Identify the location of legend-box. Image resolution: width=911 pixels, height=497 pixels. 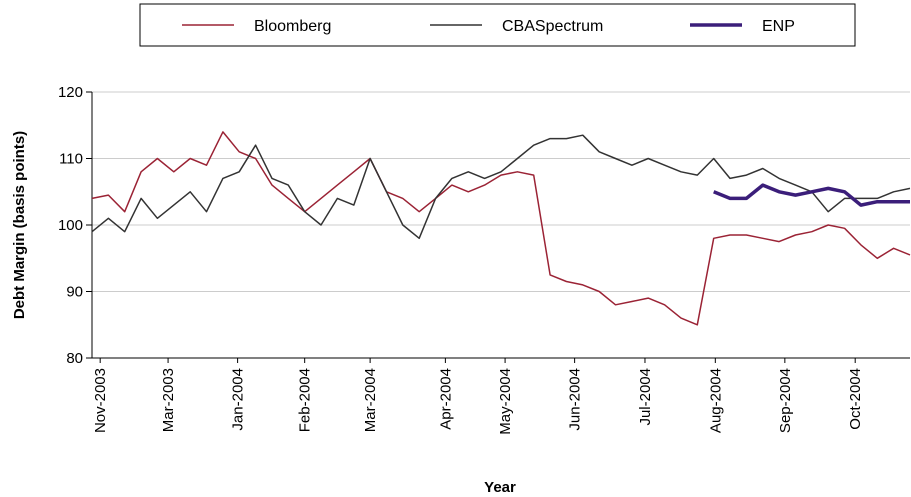
(497, 25).